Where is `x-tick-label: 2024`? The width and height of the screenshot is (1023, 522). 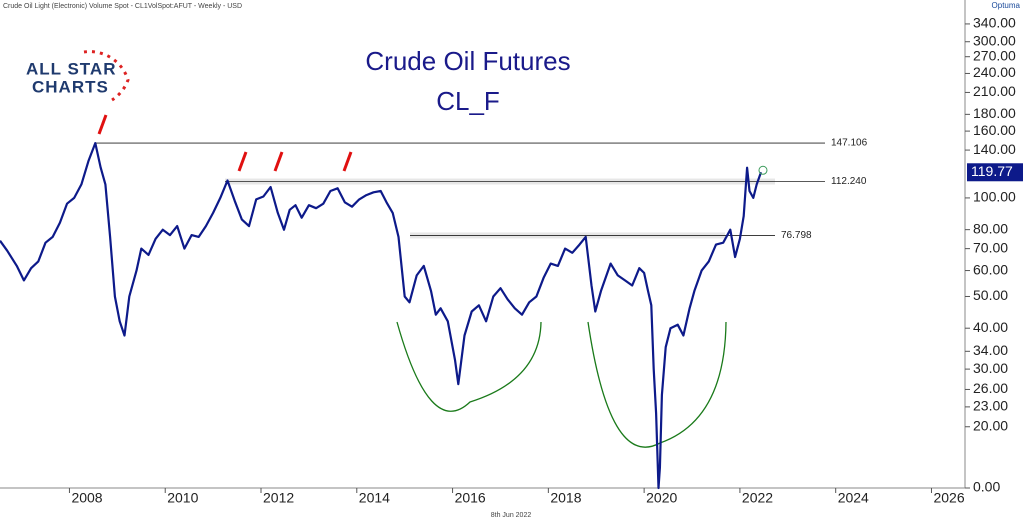 x-tick-label: 2024 is located at coordinates (853, 498).